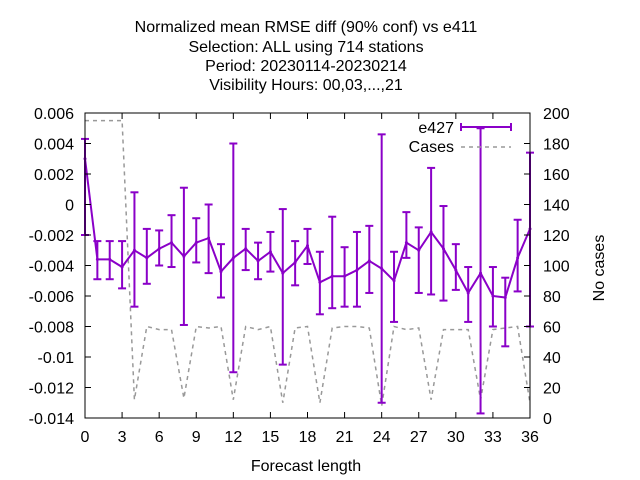 This screenshot has width=640, height=480. Describe the element at coordinates (233, 437) in the screenshot. I see `x-tick-label: 12` at that location.